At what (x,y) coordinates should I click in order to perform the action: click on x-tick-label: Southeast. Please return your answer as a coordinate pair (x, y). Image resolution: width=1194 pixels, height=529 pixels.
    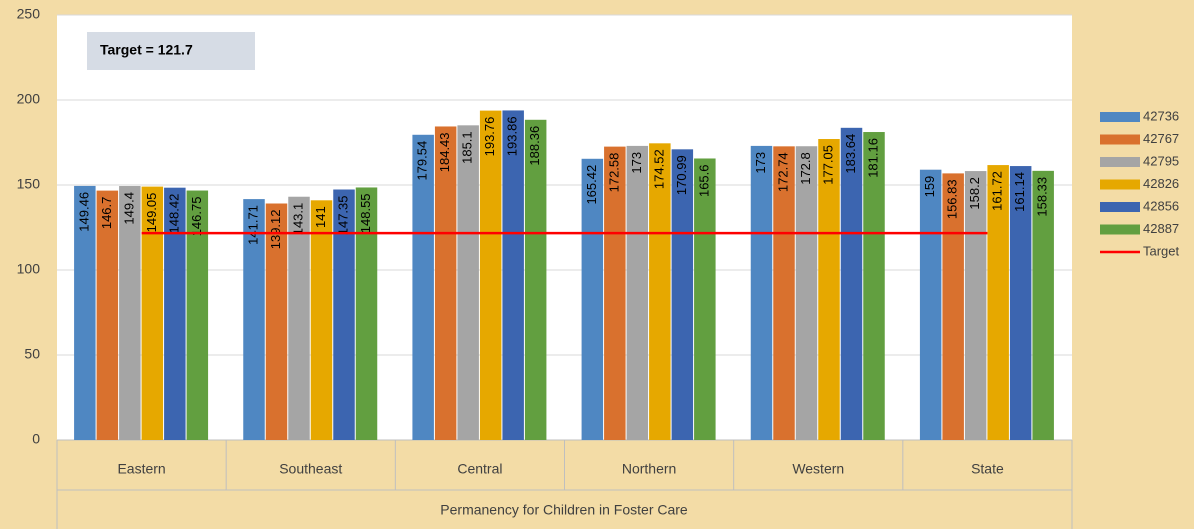
    Looking at the image, I should click on (310, 469).